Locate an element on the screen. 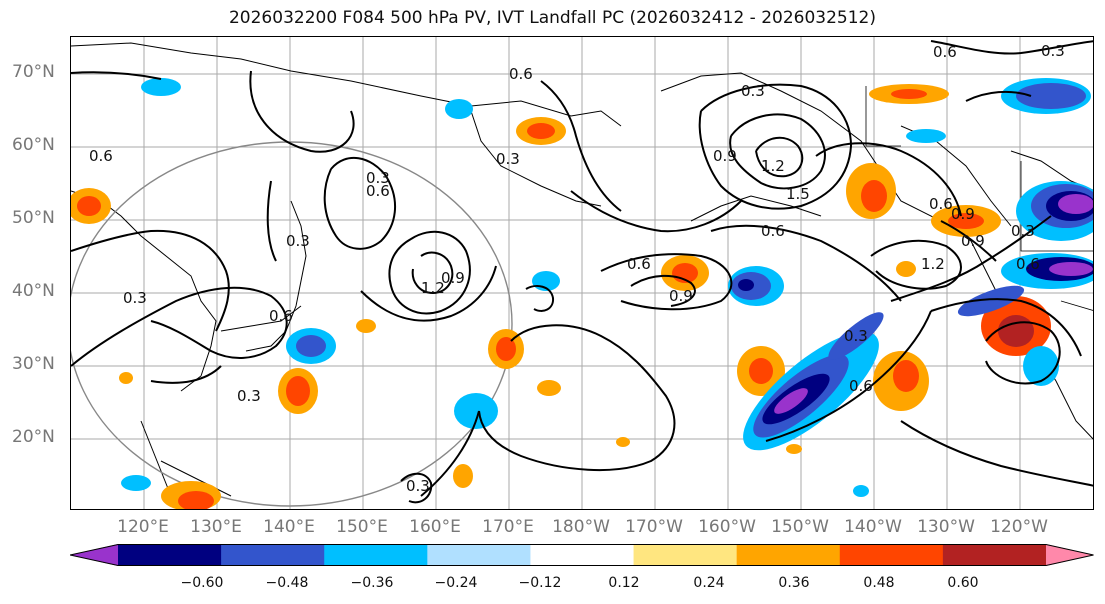  colorbar-tick: −0.24 is located at coordinates (456, 583).